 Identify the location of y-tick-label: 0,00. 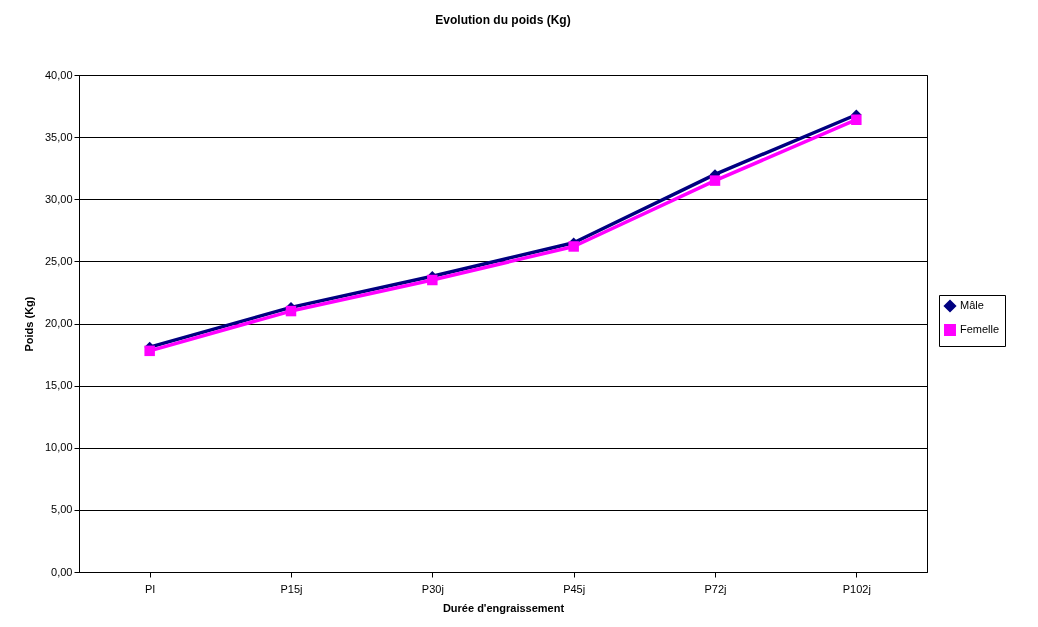
(62, 571).